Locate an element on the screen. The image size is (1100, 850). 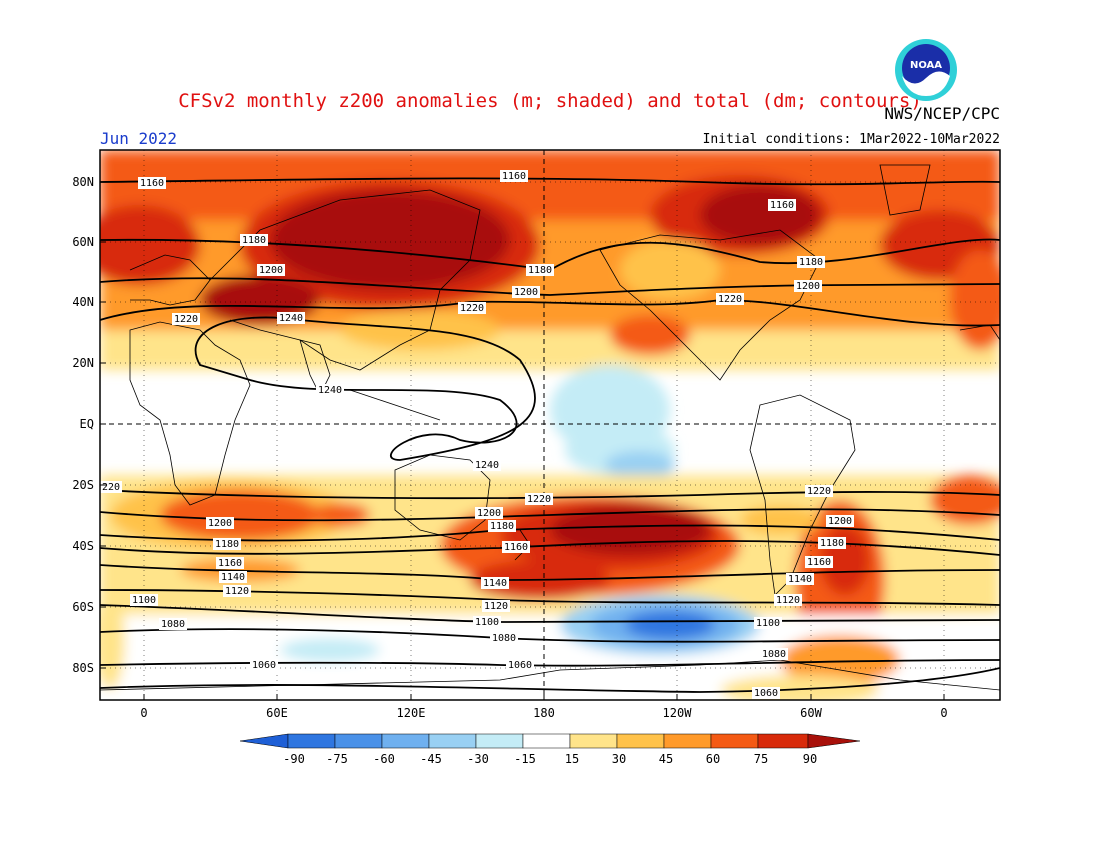
forecast-month: Jun 2022 is located at coordinates (139, 138).